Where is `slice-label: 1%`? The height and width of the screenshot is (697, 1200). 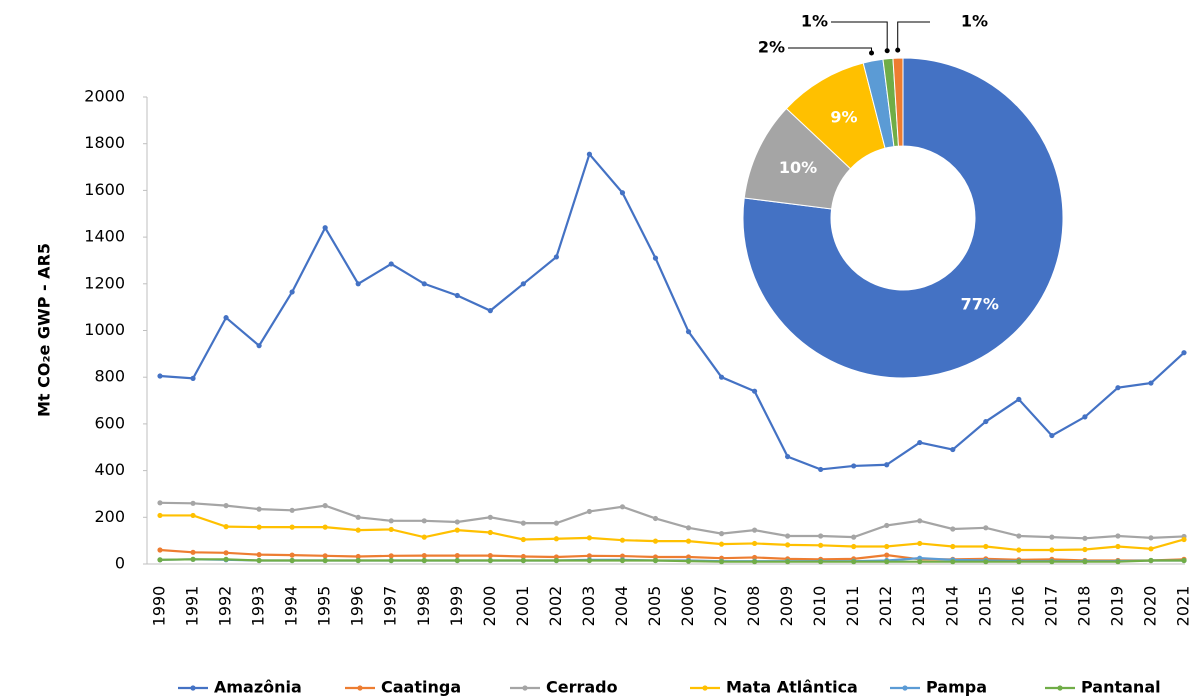
slice-label: 1% is located at coordinates (814, 21).